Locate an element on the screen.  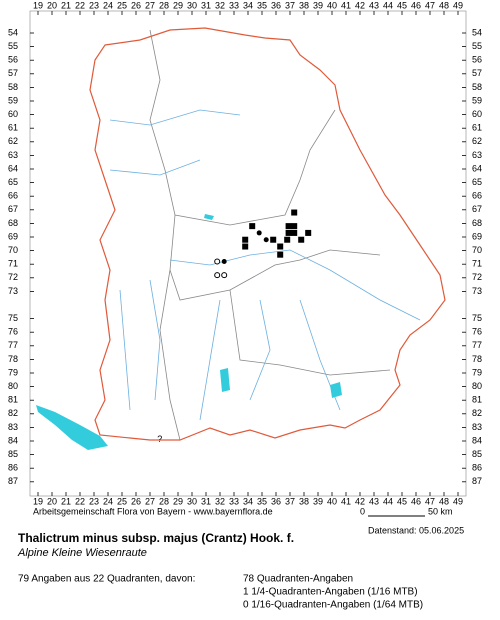
row-label: 81 is located at coordinates (477, 400).